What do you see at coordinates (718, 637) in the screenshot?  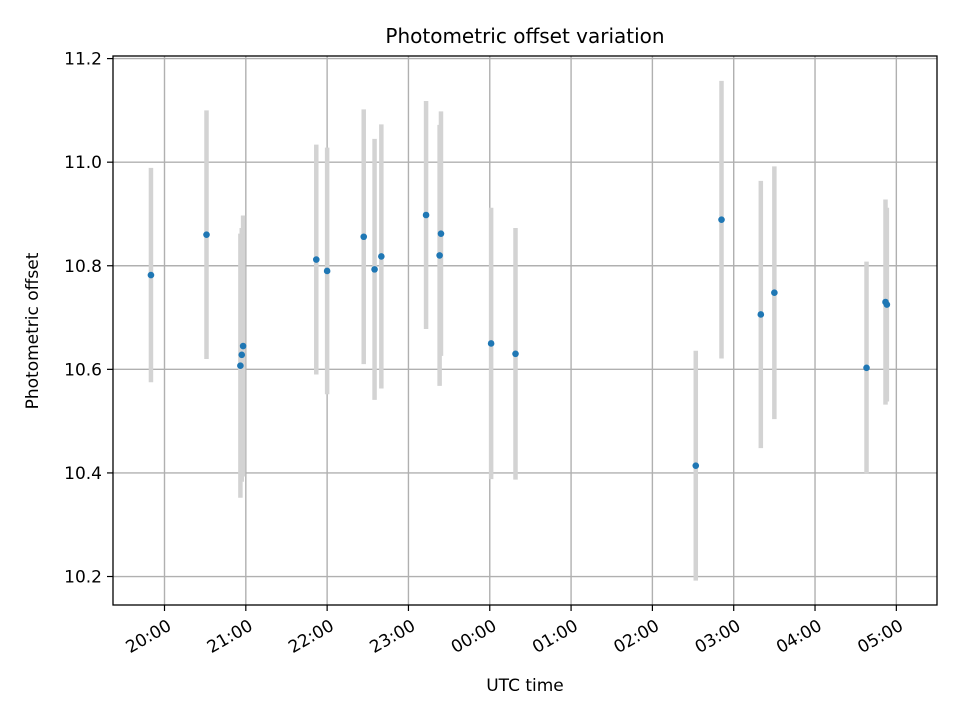 I see `x-tick-label: 03:00` at bounding box center [718, 637].